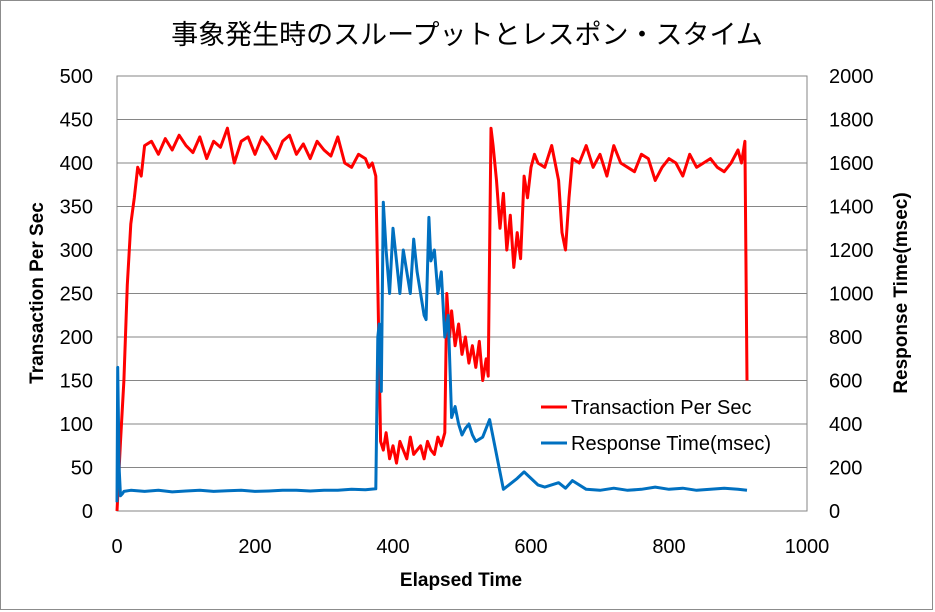  Describe the element at coordinates (76, 77) in the screenshot. I see `left-y-tick-label: 500` at that location.